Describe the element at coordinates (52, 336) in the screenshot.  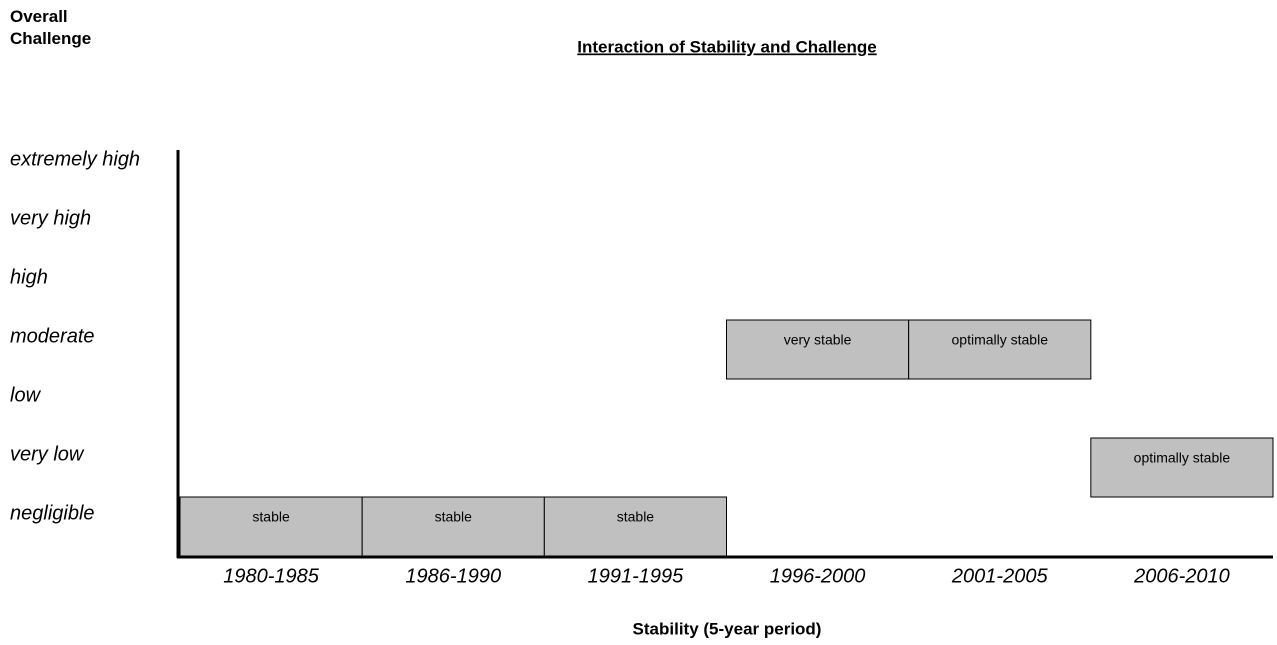
I see `y-tick-label: moderate` at that location.